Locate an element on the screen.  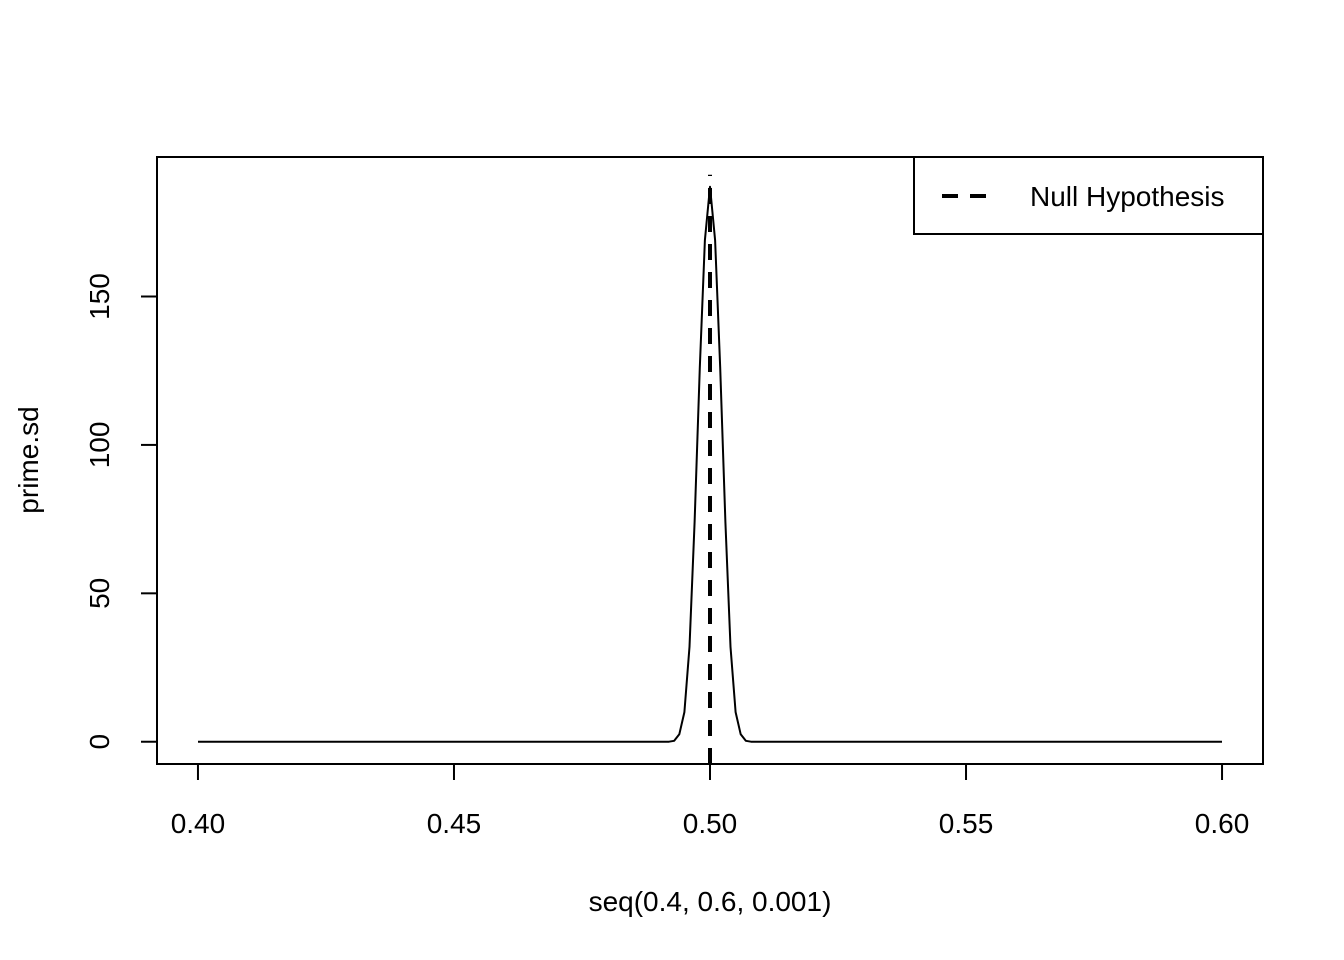
legend-entry-label: Null Hypothesis is located at coordinates (1127, 196).